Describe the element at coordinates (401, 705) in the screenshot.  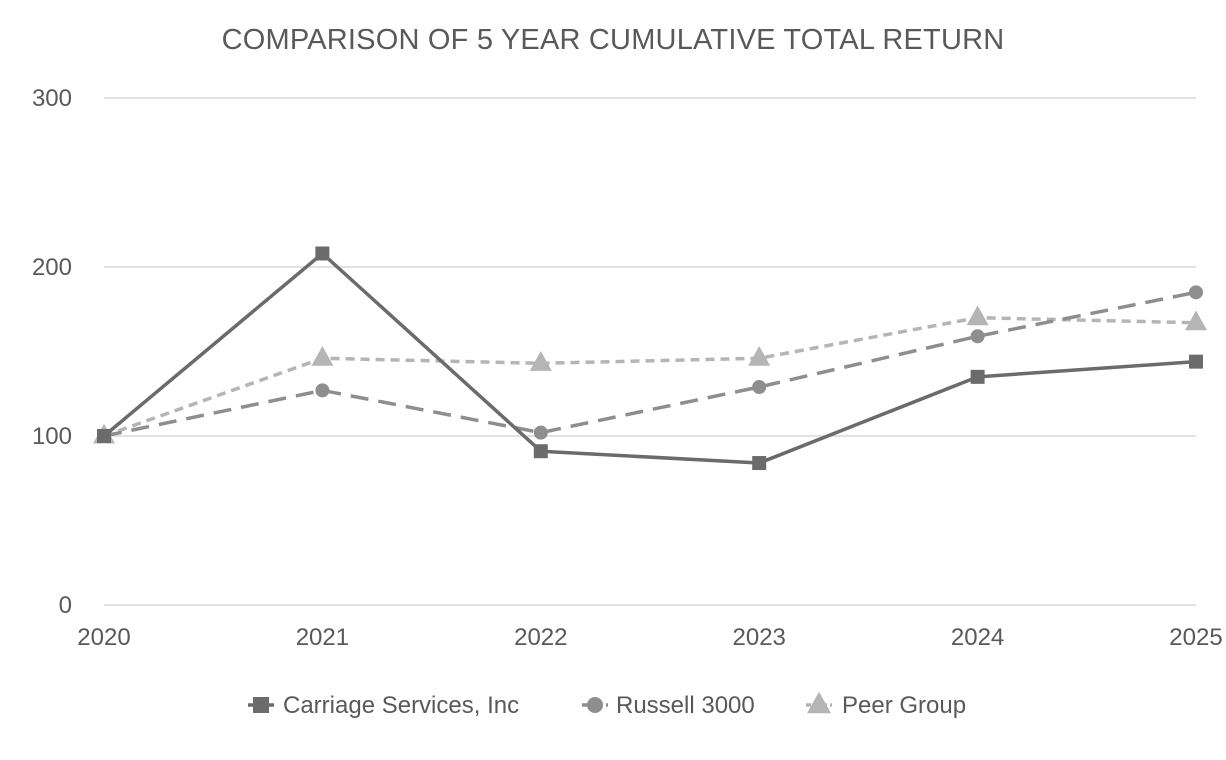
I see `legend-label: Carriage Services, Inc` at that location.